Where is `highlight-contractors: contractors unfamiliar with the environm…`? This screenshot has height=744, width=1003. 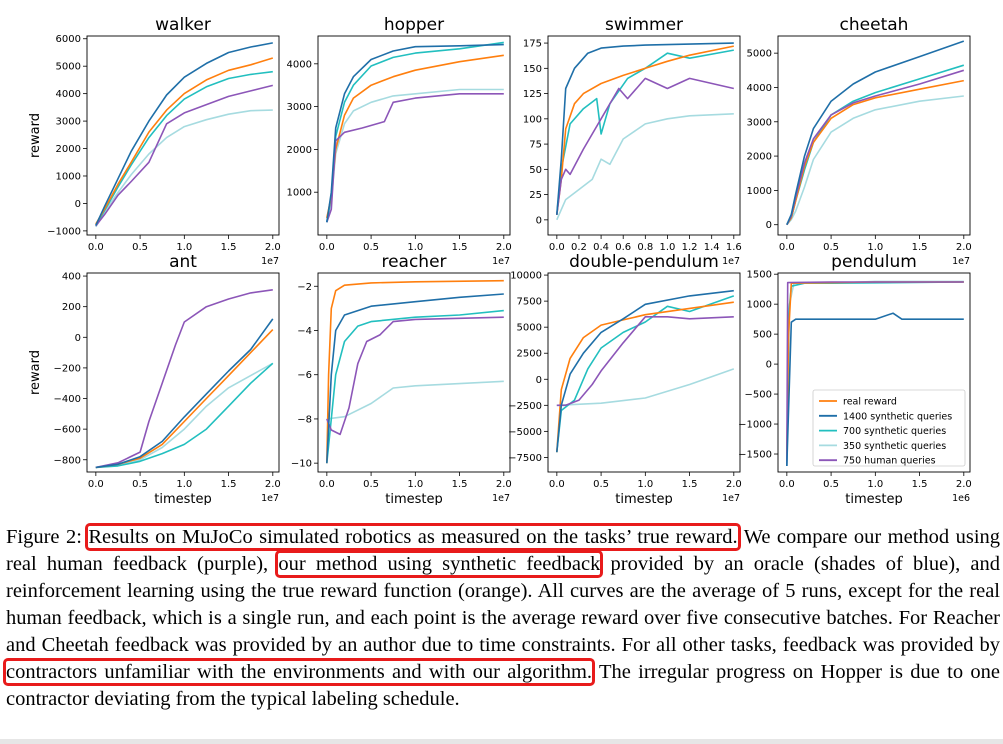
highlight-contractors: contractors unfamiliar with the environm… is located at coordinates (299, 672).